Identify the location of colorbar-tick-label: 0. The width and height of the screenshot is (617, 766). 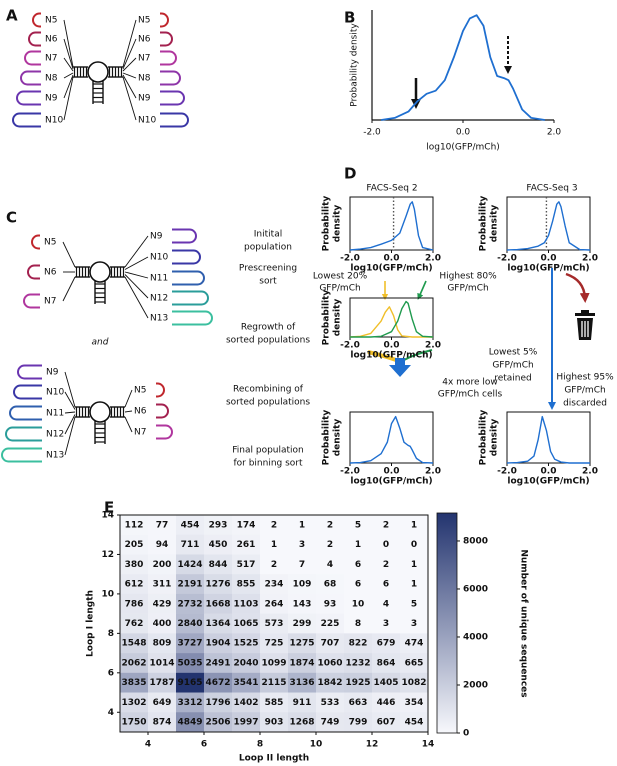
(466, 734).